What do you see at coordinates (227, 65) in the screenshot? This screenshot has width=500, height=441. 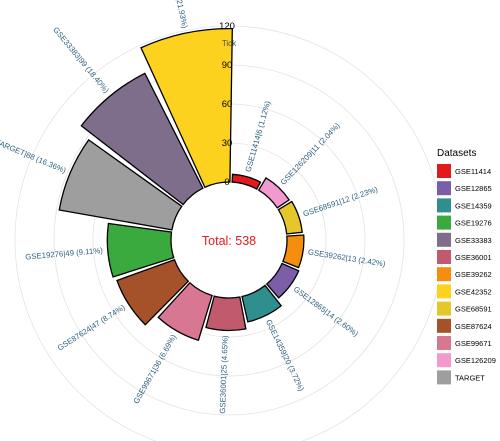 I see `tick-label-3: 90` at bounding box center [227, 65].